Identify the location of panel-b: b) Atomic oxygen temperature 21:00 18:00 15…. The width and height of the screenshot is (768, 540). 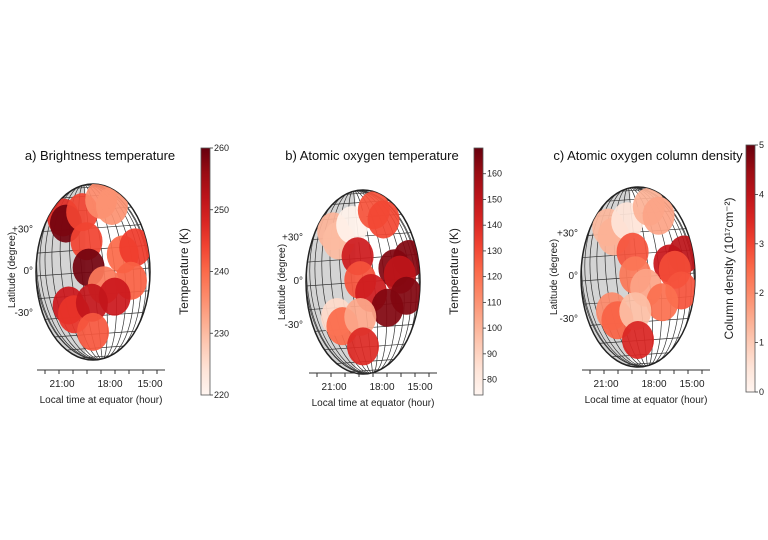
(389, 278).